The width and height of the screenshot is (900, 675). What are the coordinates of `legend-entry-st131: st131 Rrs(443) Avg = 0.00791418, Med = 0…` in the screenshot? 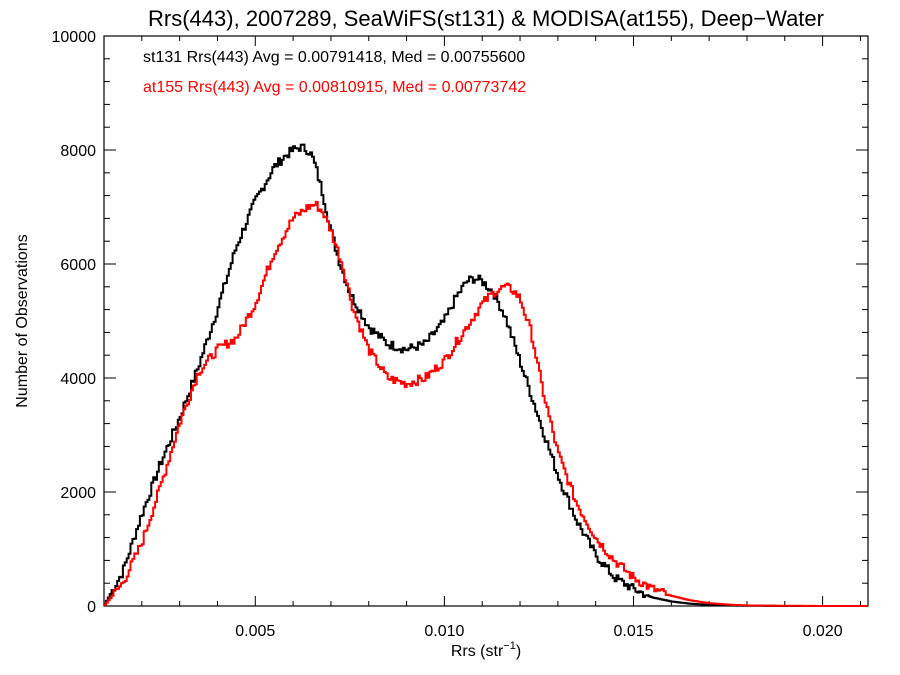 It's located at (334, 57).